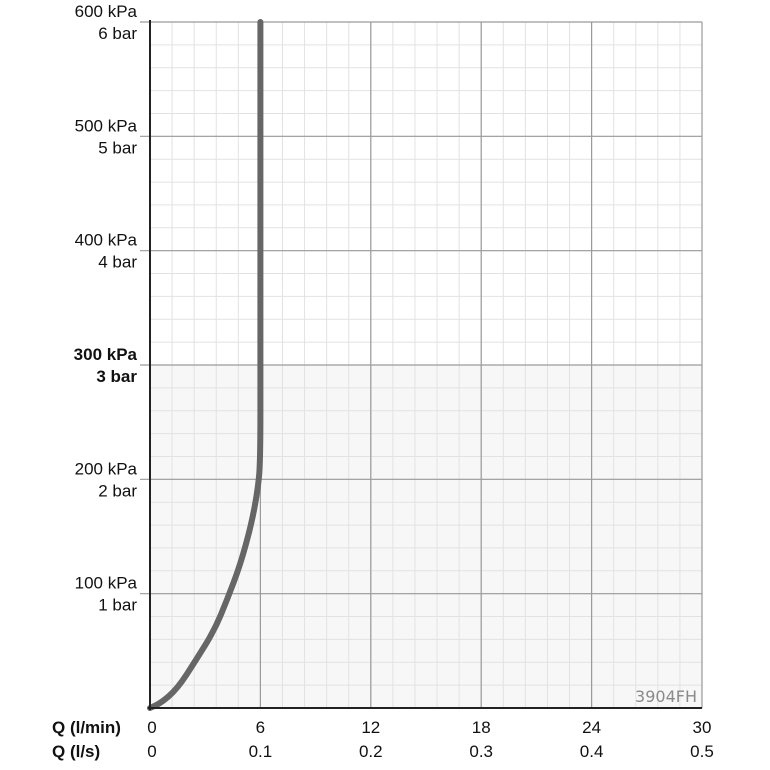 The width and height of the screenshot is (770, 770). I want to click on y-tick-label-kpa: 300 kPa, so click(106, 354).